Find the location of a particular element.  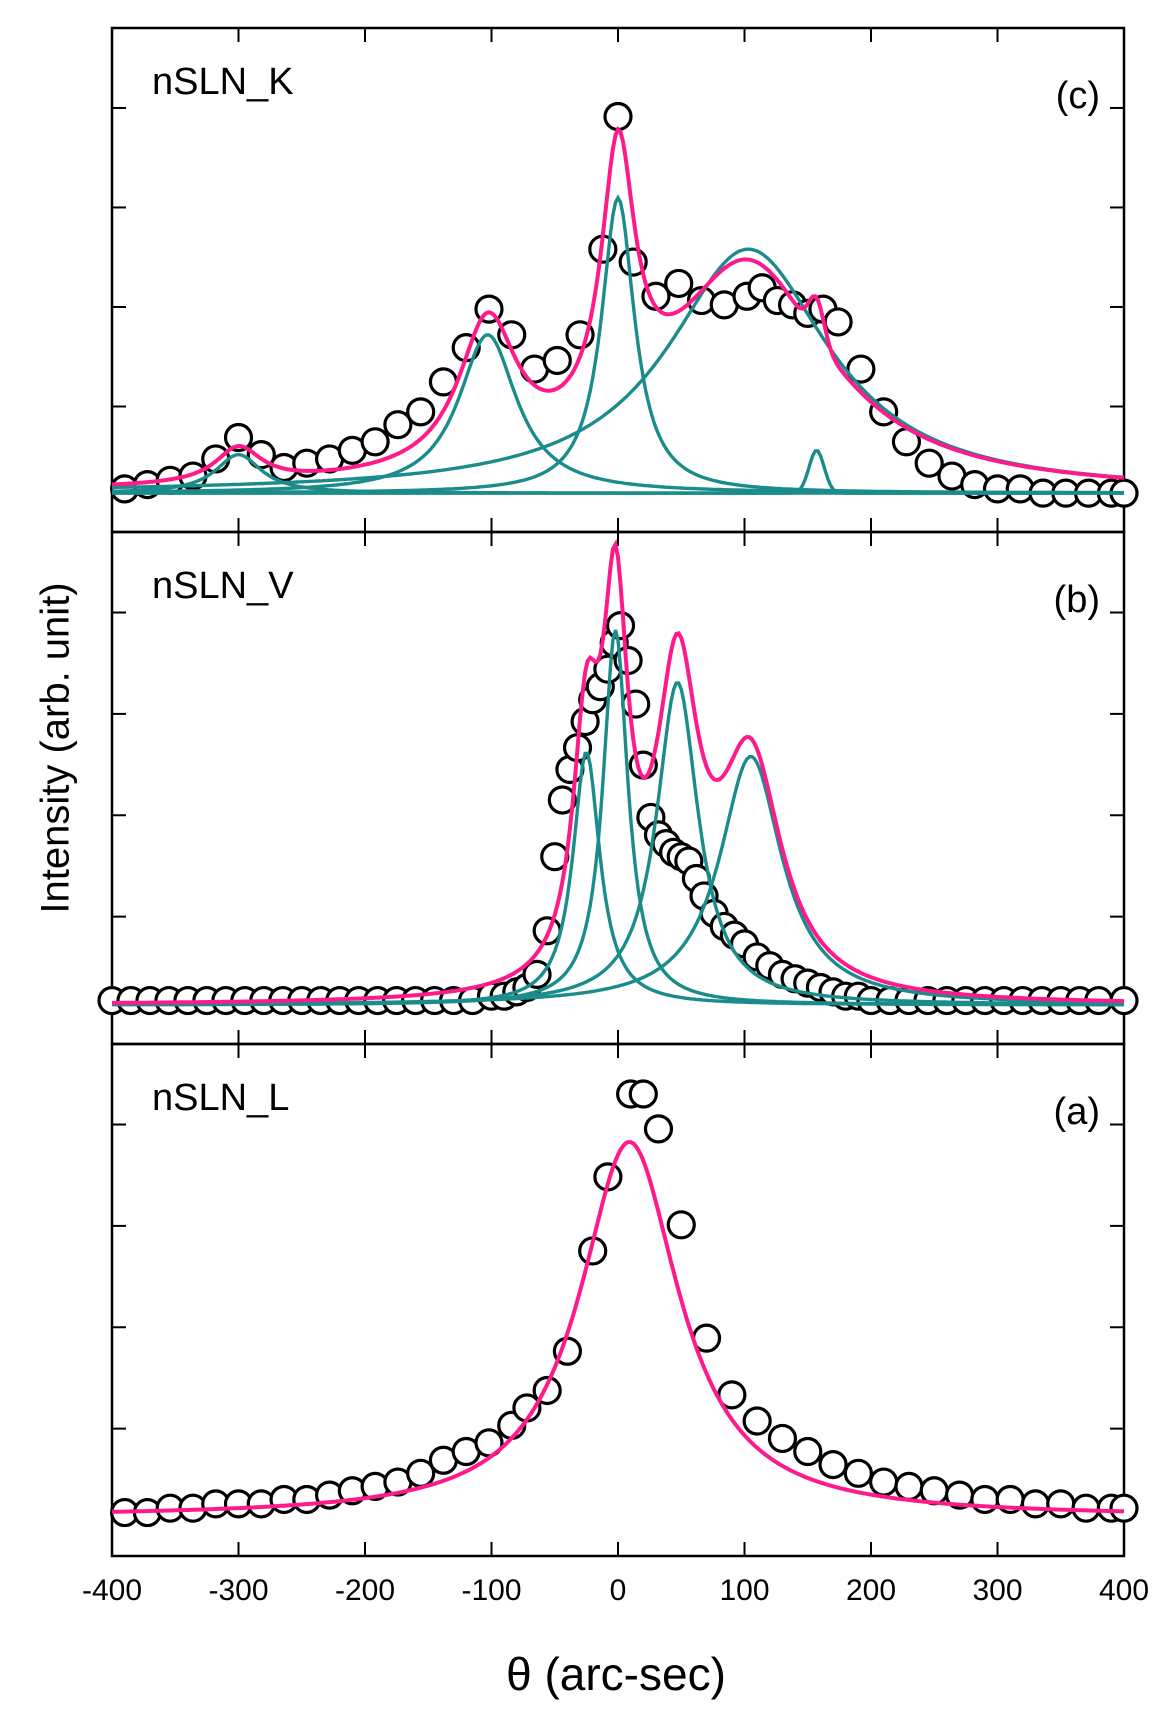

x-tick-label: 0 is located at coordinates (618, 1590).